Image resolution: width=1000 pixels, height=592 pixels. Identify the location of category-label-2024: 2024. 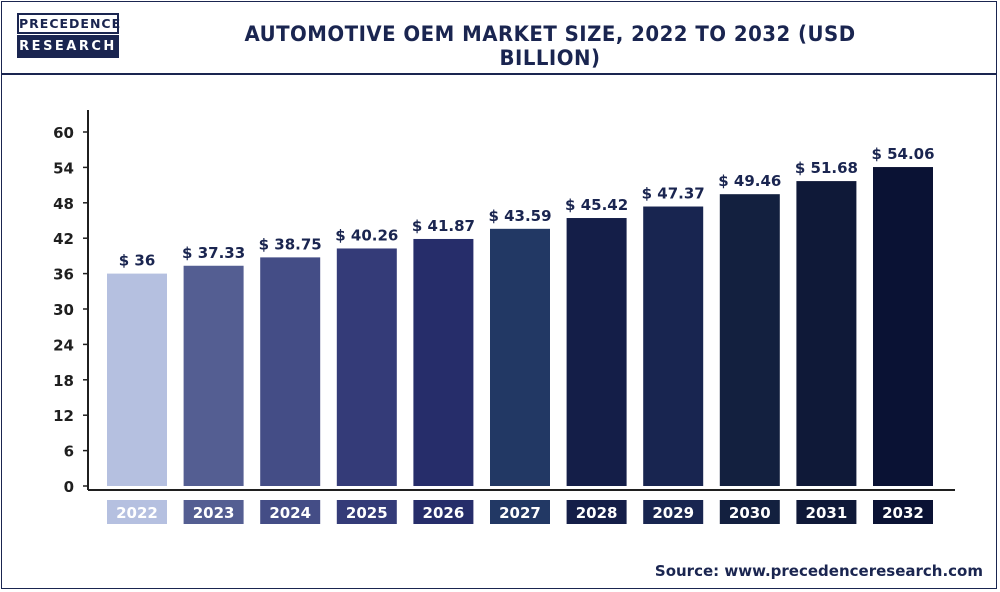
(290, 513).